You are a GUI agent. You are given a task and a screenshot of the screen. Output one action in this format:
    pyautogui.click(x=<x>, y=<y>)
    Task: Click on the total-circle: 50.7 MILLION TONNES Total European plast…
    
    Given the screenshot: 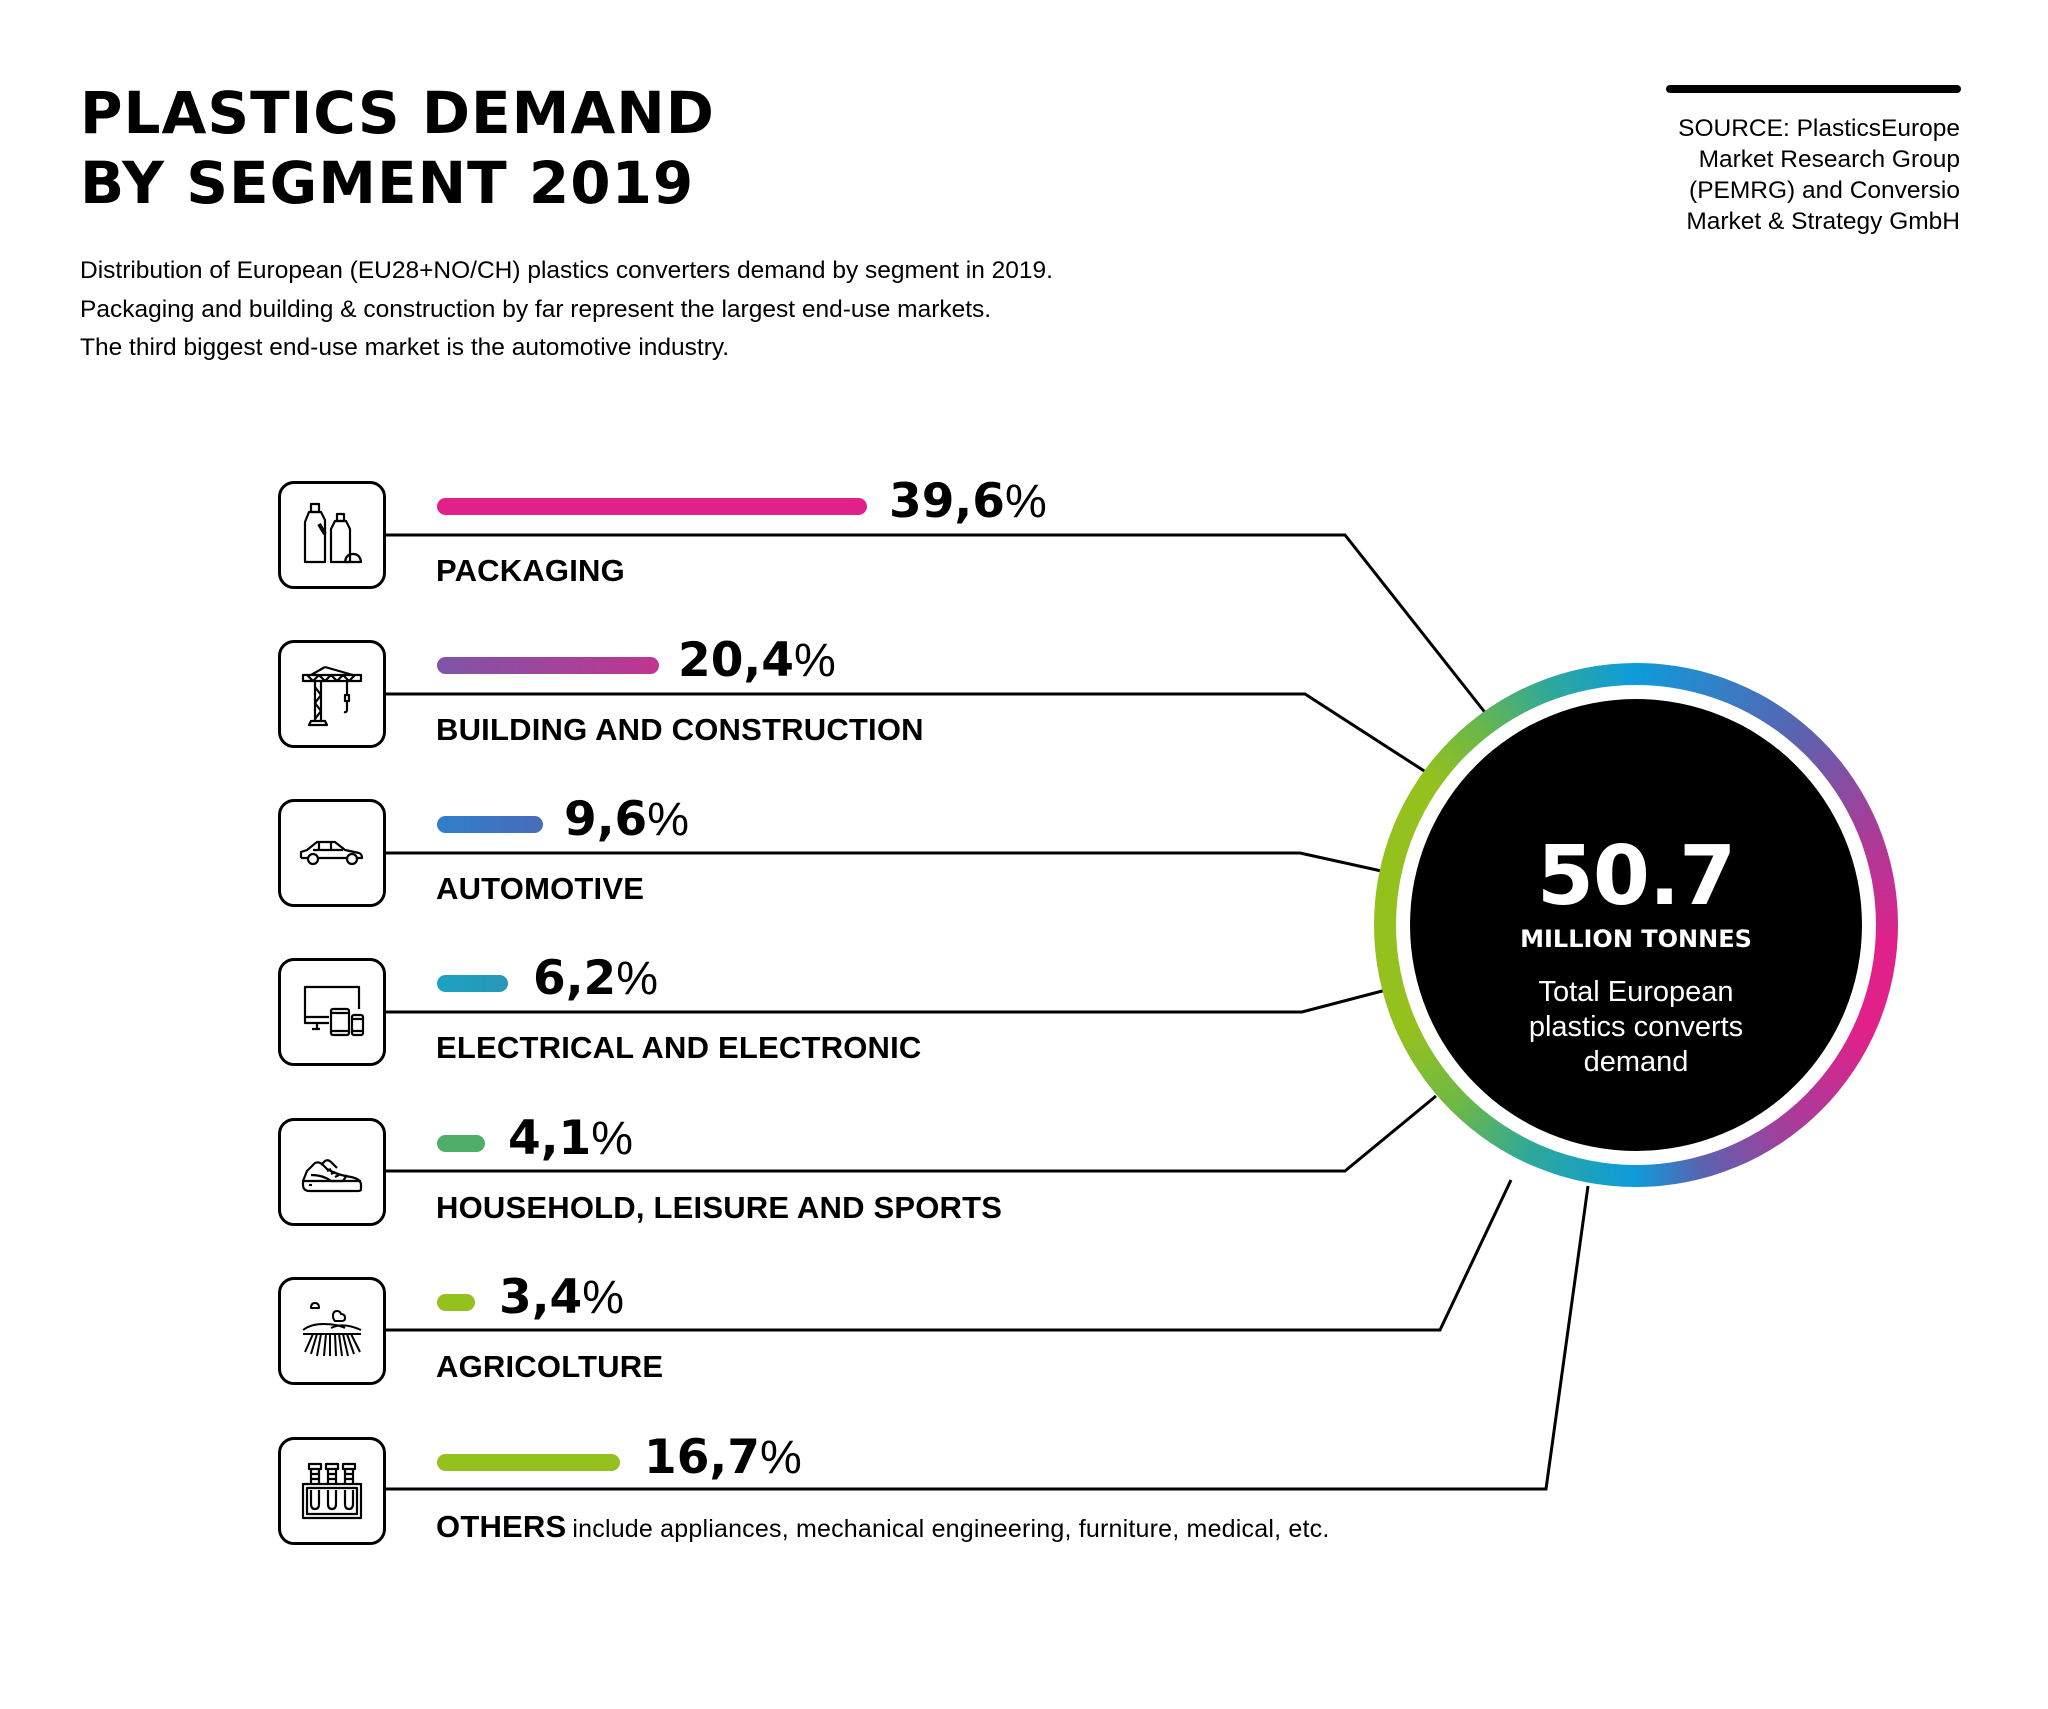 What is the action you would take?
    pyautogui.click(x=1636, y=925)
    